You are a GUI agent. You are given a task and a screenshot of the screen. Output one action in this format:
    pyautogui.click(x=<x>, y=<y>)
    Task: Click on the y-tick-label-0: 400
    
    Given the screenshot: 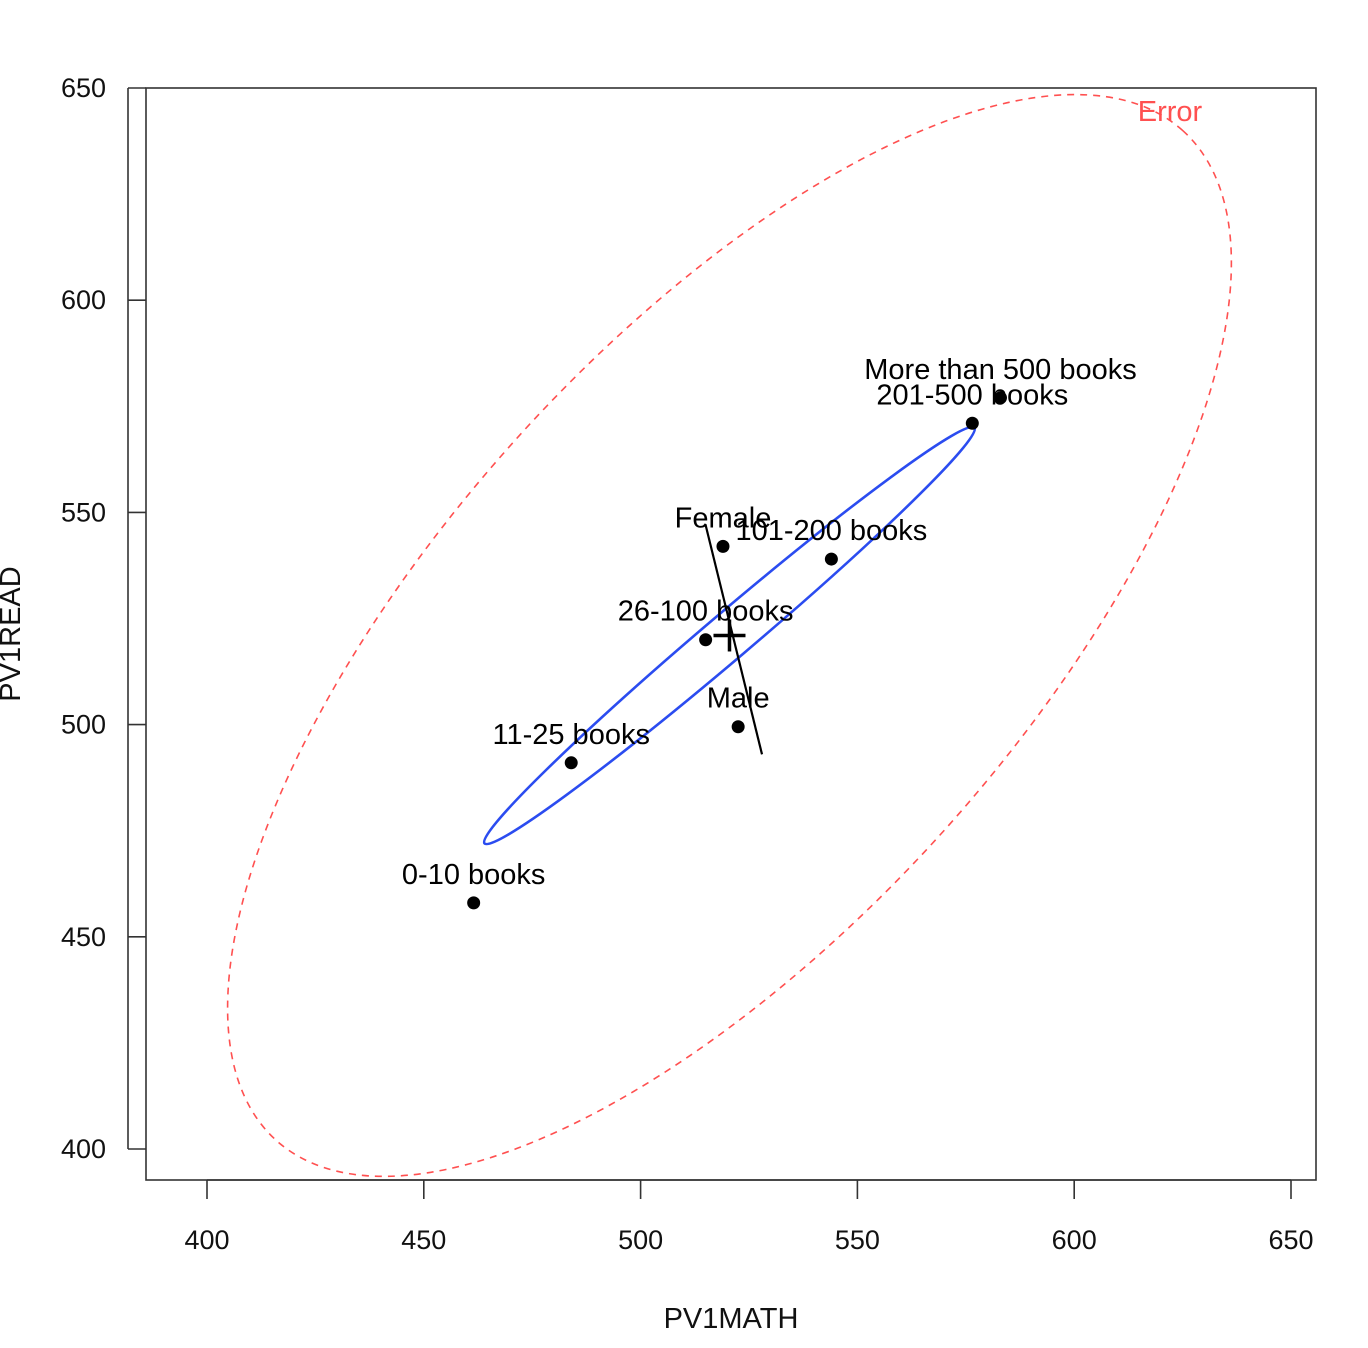 What is the action you would take?
    pyautogui.click(x=83, y=1149)
    